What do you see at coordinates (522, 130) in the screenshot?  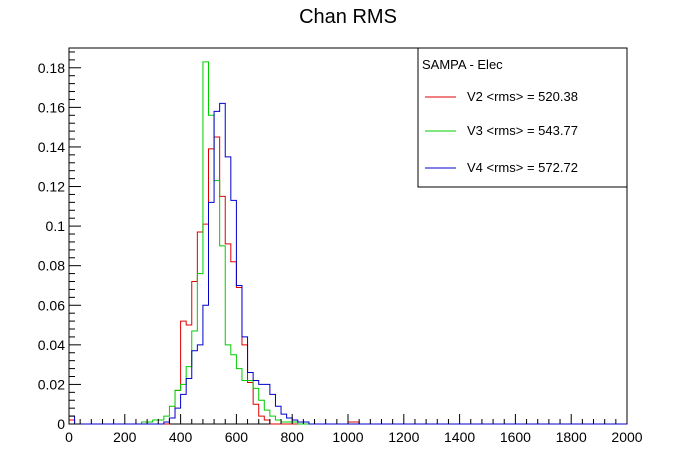 I see `legend-label-2: V3 <rms> = 543.77` at bounding box center [522, 130].